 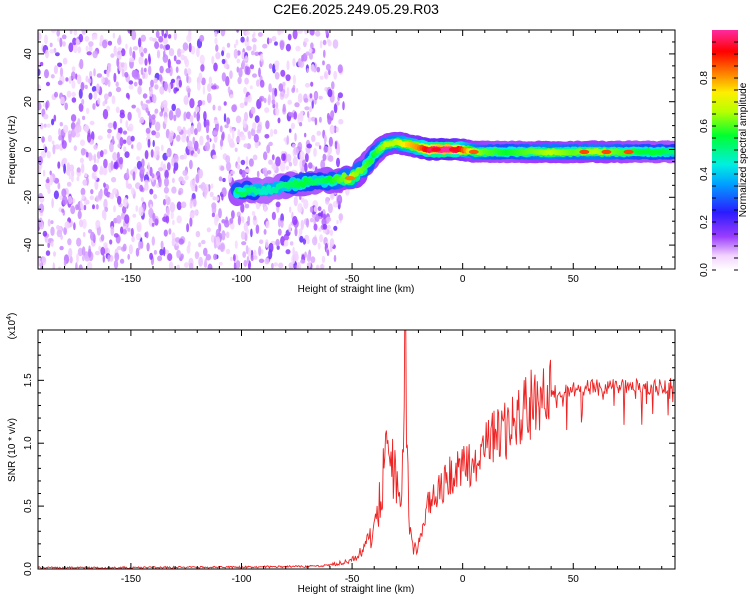 What do you see at coordinates (12, 150) in the screenshot?
I see `heatmap-y-axis-label: Frequency (Hz)` at bounding box center [12, 150].